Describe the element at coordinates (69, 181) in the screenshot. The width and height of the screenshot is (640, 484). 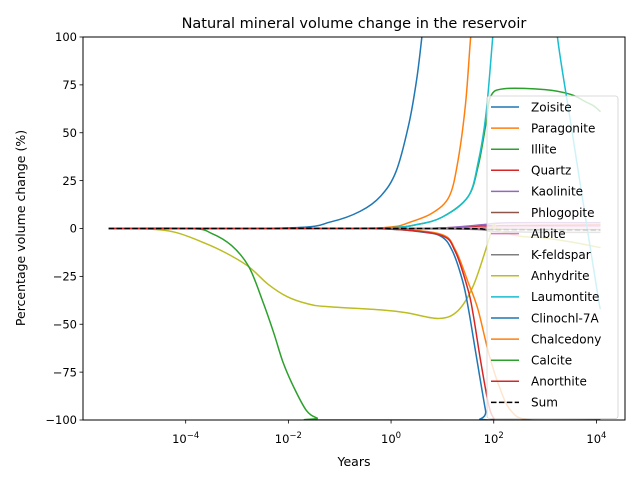
I see `y-tick-label: 25` at that location.